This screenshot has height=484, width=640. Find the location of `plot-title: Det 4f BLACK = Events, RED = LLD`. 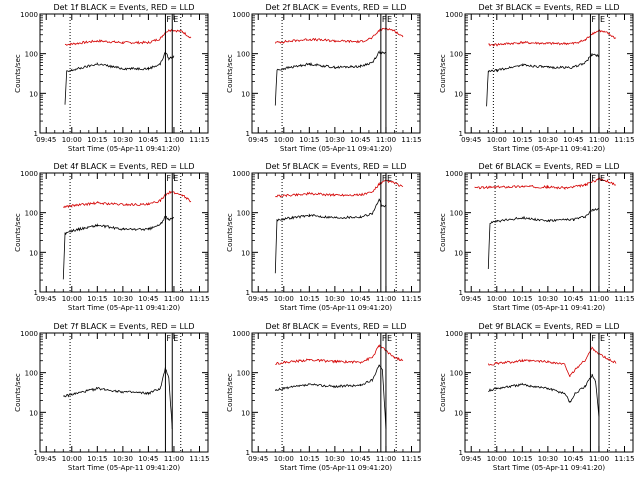

plot-title: Det 4f BLACK = Events, RED = LLD is located at coordinates (123, 166).